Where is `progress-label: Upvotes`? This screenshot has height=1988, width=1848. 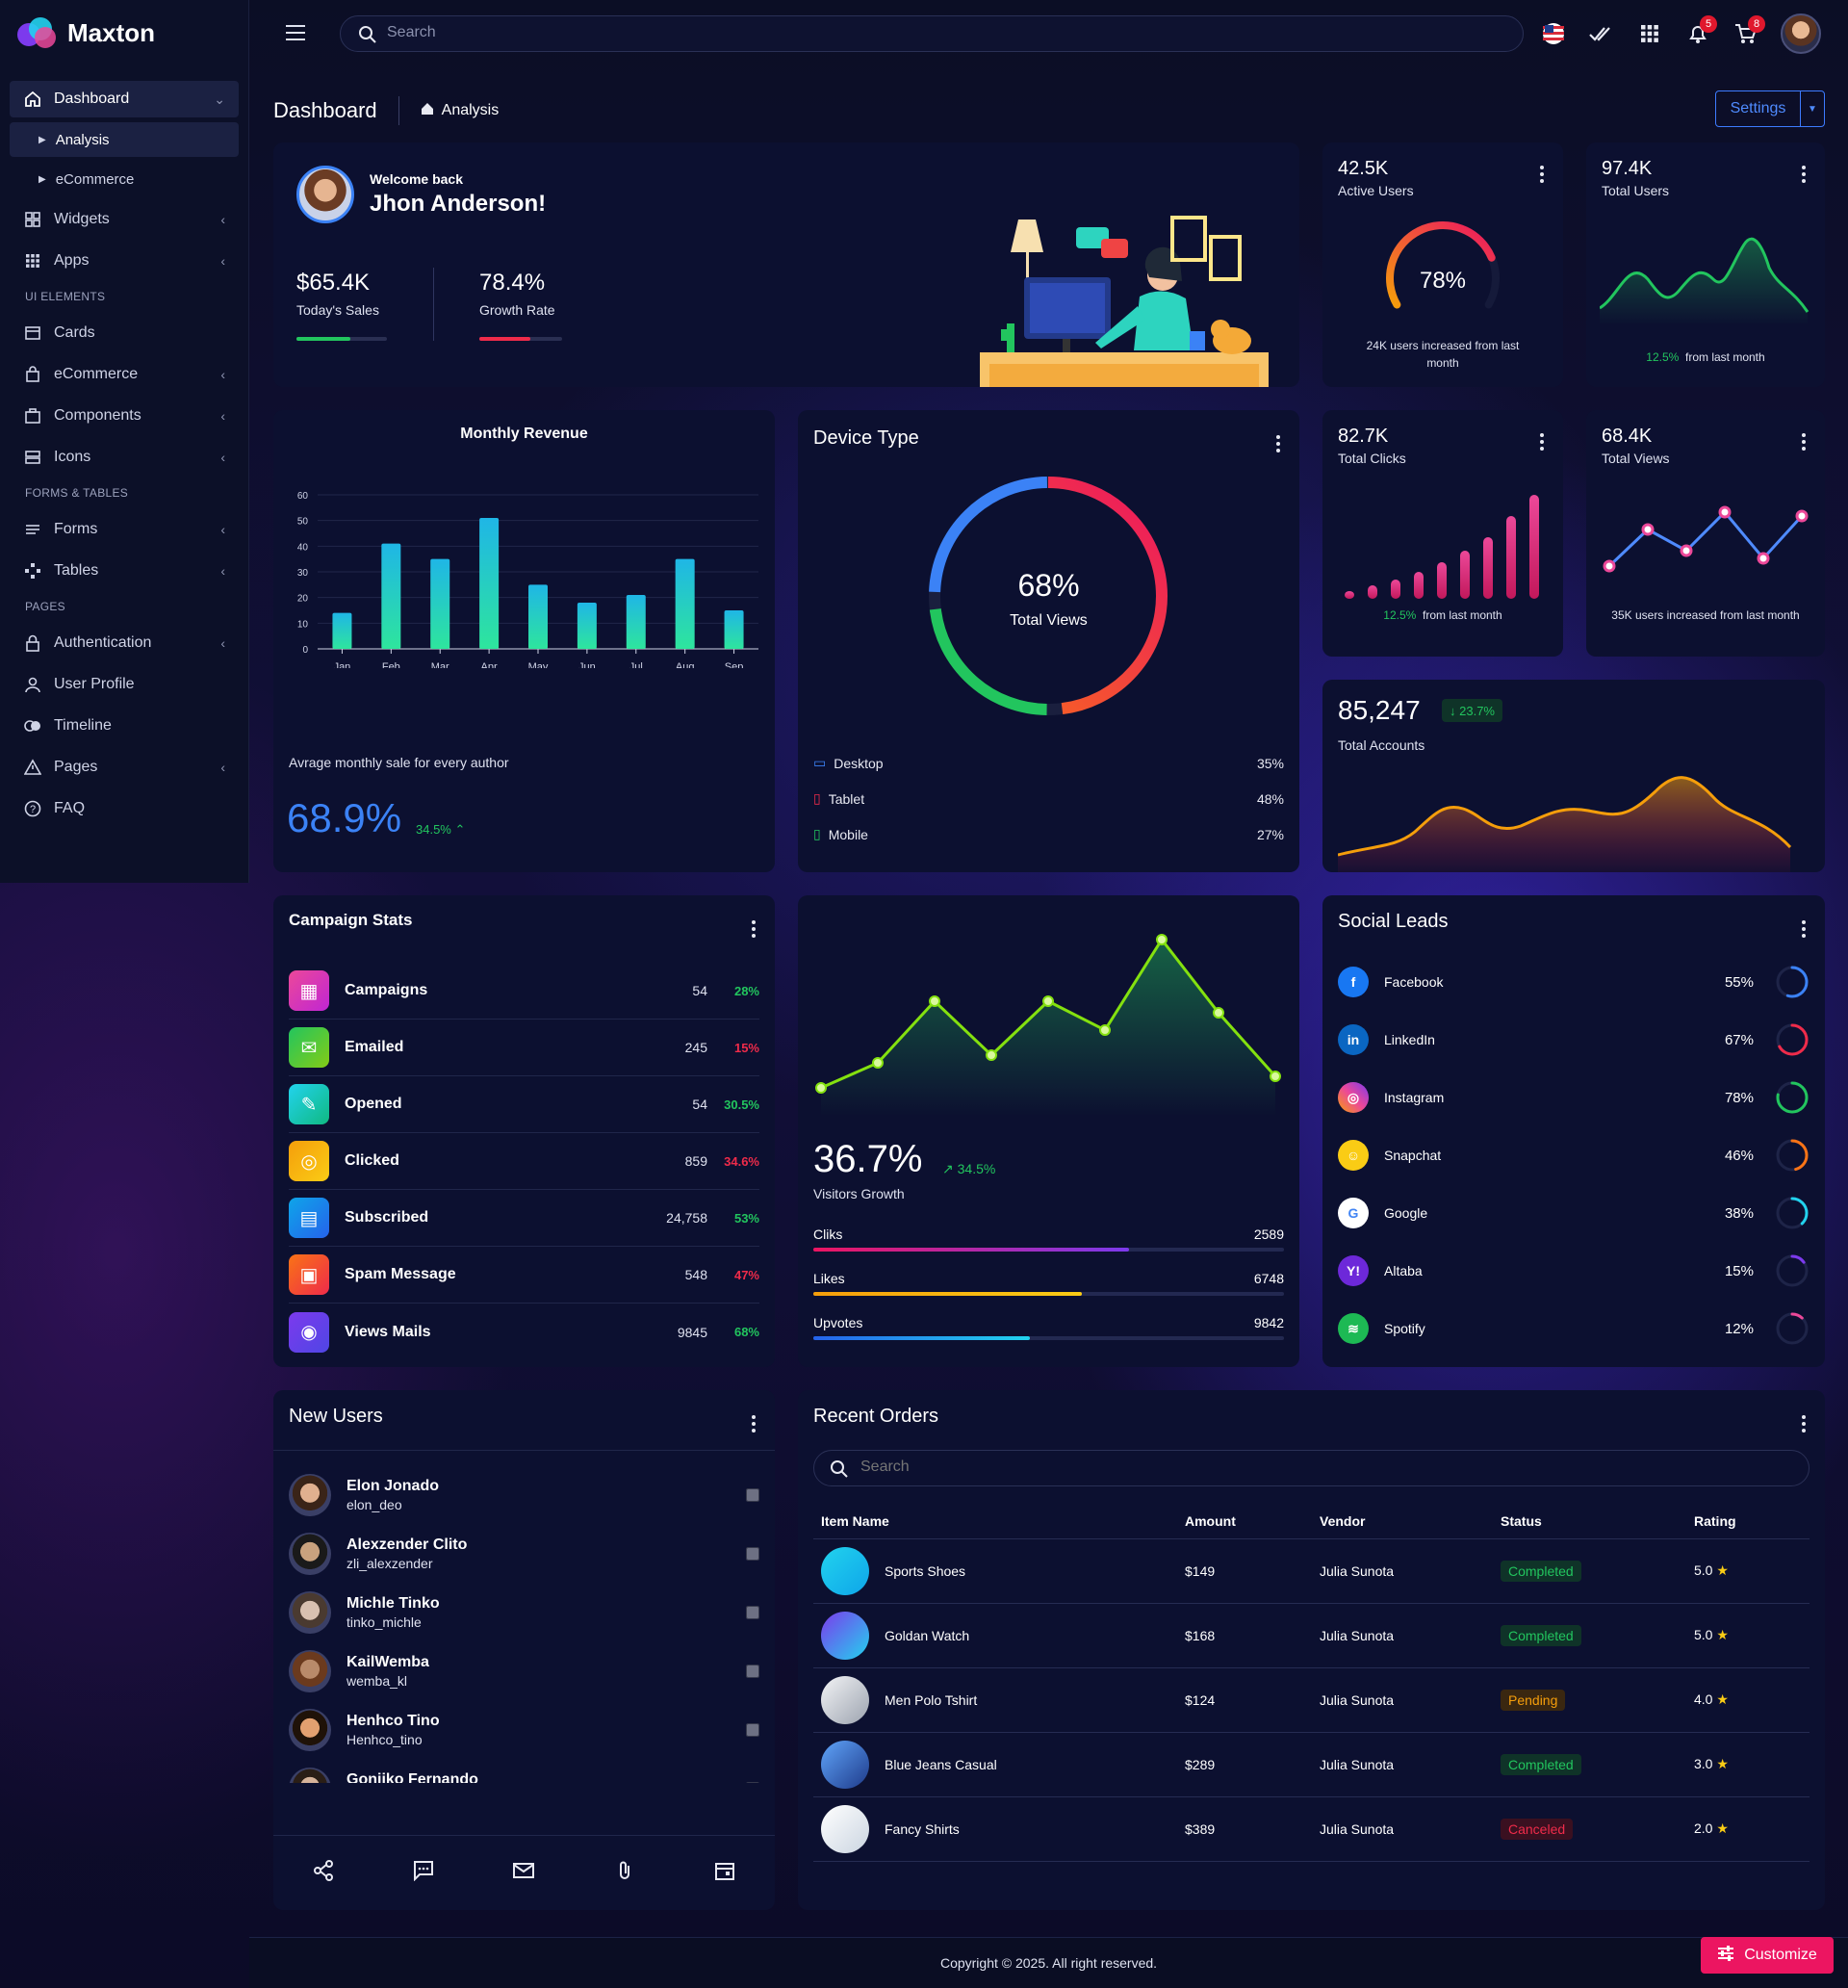 progress-label: Upvotes is located at coordinates (838, 1323).